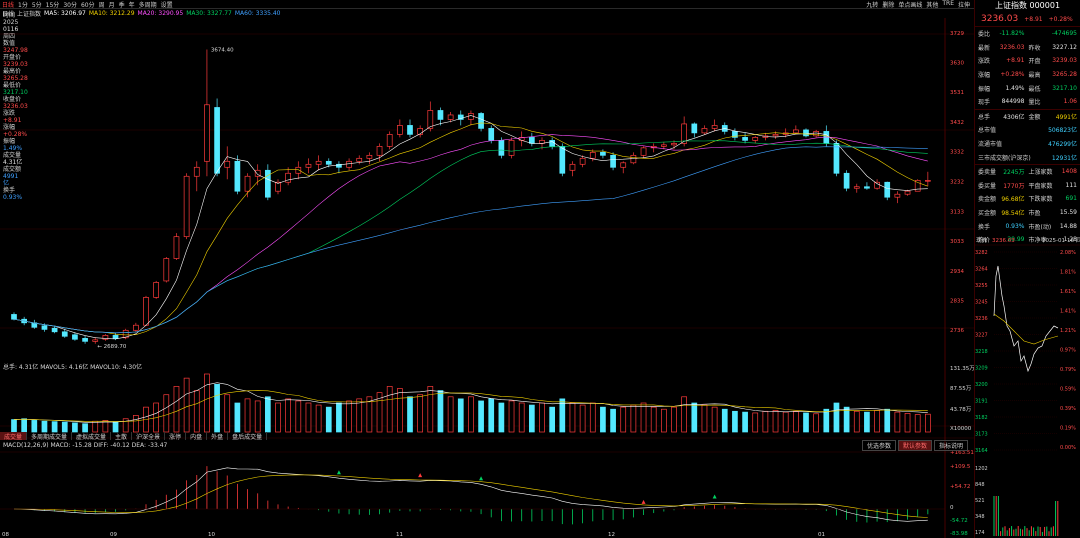 Image resolution: width=1080 pixels, height=538 pixels. Describe the element at coordinates (131, 5) in the screenshot. I see `period-tab-9: 年` at that location.